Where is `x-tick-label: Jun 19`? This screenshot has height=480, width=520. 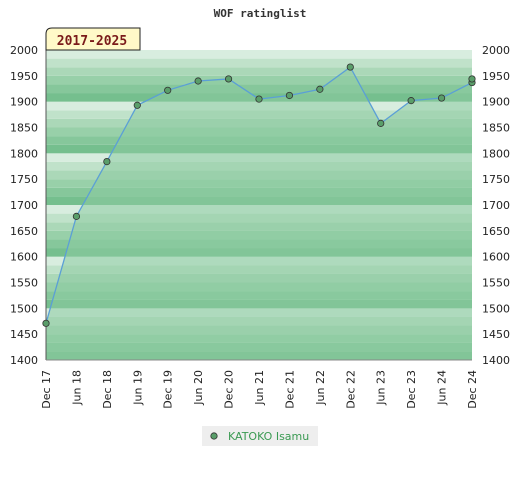
x-tick-label: Jun 19 is located at coordinates (137, 388).